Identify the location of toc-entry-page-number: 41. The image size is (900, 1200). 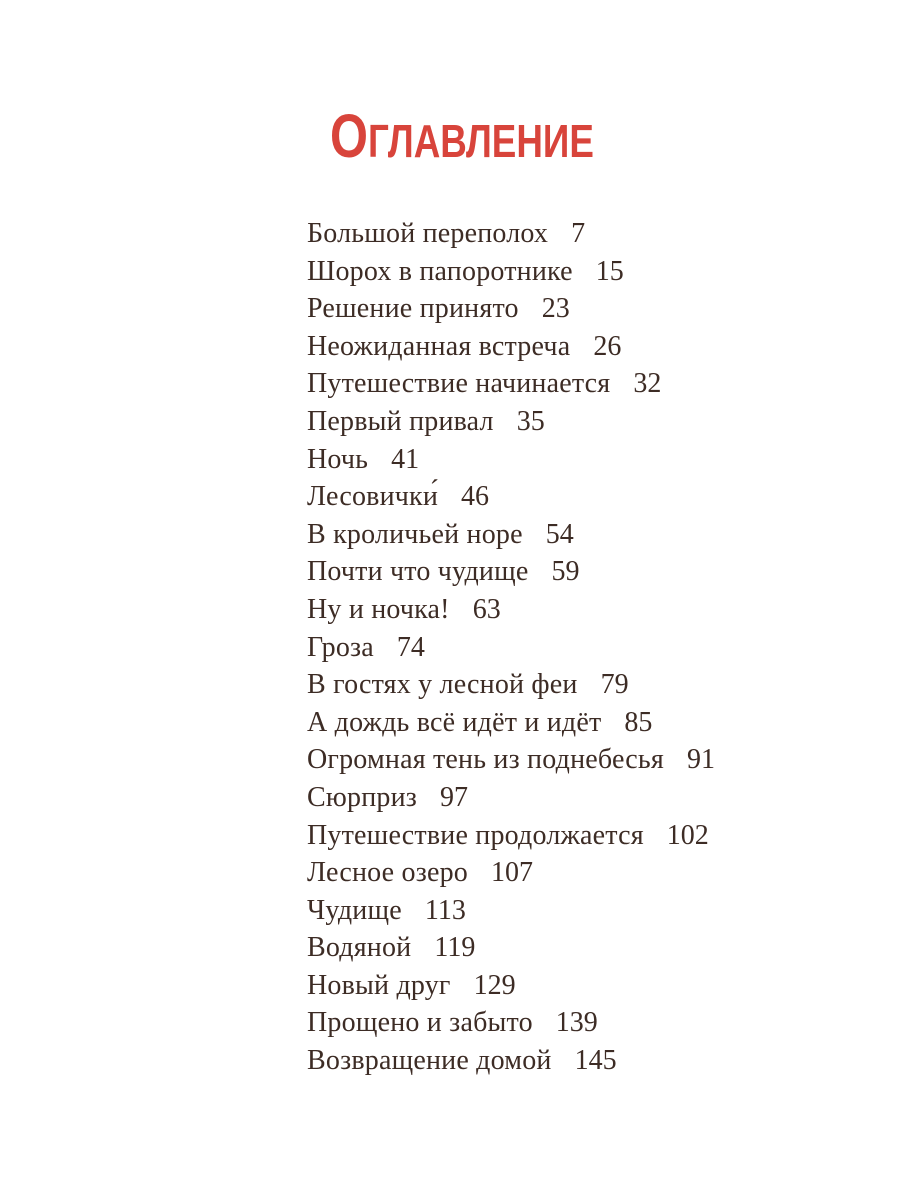
(405, 459).